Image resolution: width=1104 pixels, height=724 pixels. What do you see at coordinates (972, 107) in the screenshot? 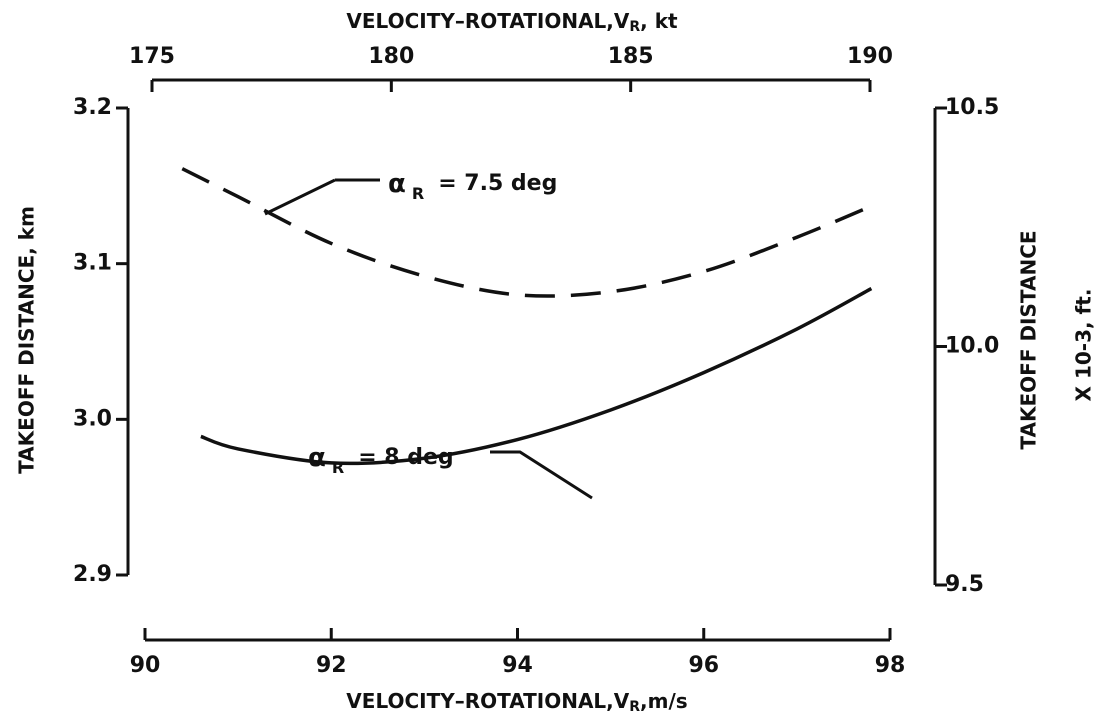
I see `y2-tick-label: 10.5` at bounding box center [972, 107].